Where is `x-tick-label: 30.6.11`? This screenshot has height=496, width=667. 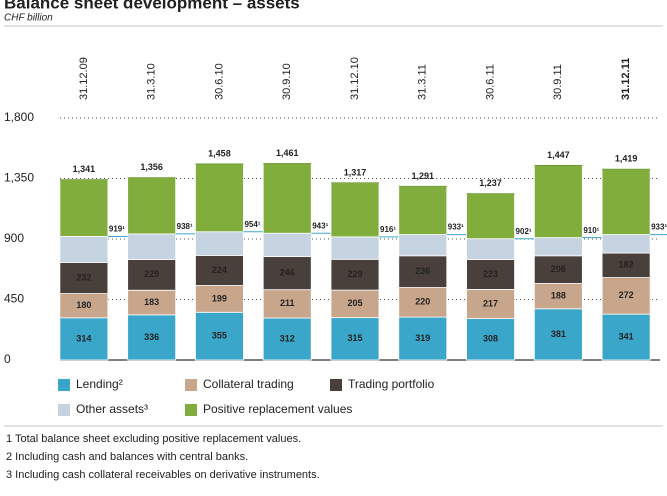 x-tick-label: 30.6.11 is located at coordinates (490, 82).